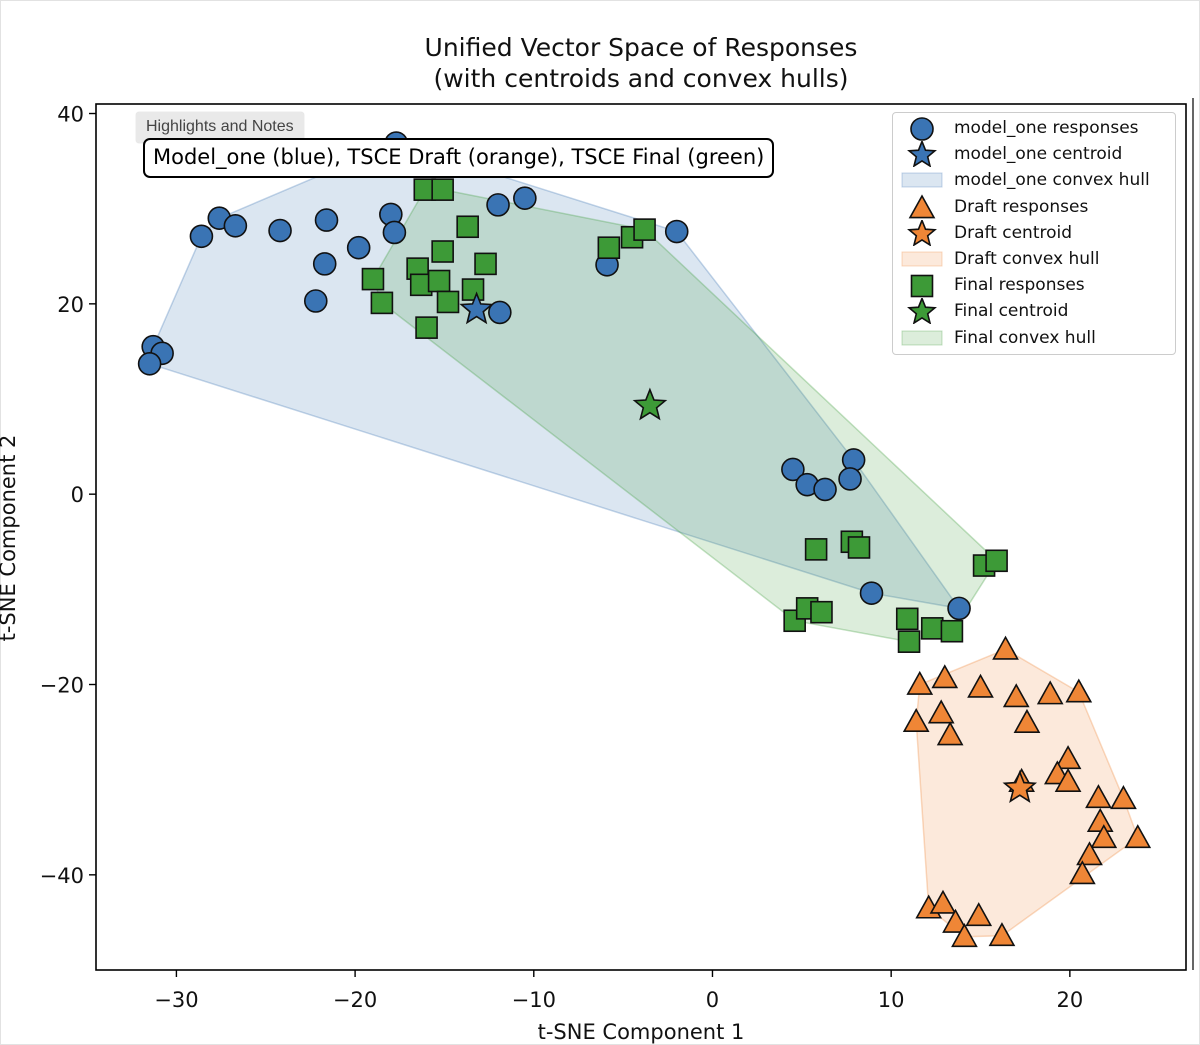 This screenshot has height=1045, width=1200. I want to click on legend-label: model_one centroid, so click(1038, 154).